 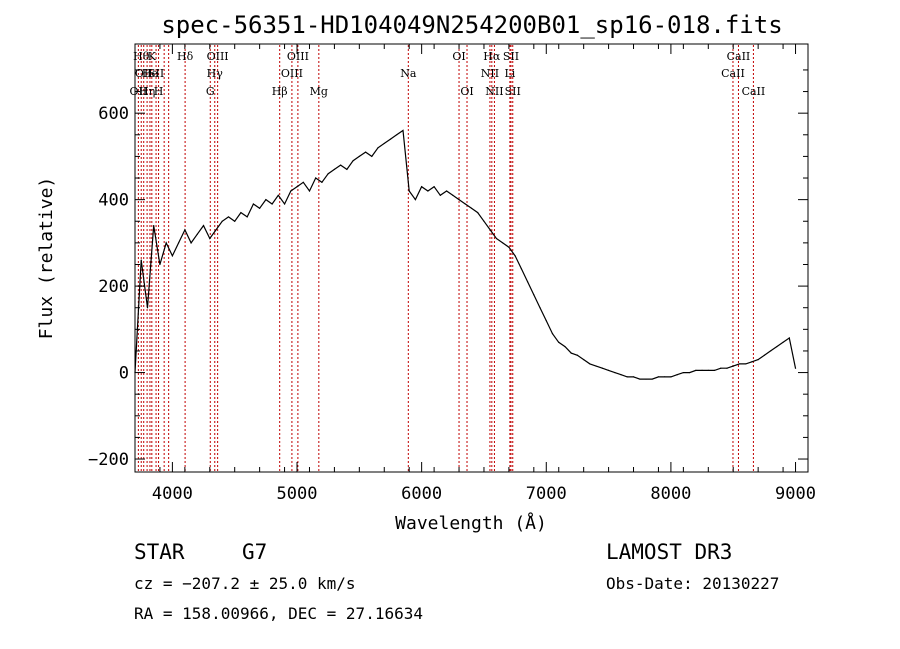 What do you see at coordinates (421, 494) in the screenshot?
I see `x-tick-label-2: 6000` at bounding box center [421, 494].